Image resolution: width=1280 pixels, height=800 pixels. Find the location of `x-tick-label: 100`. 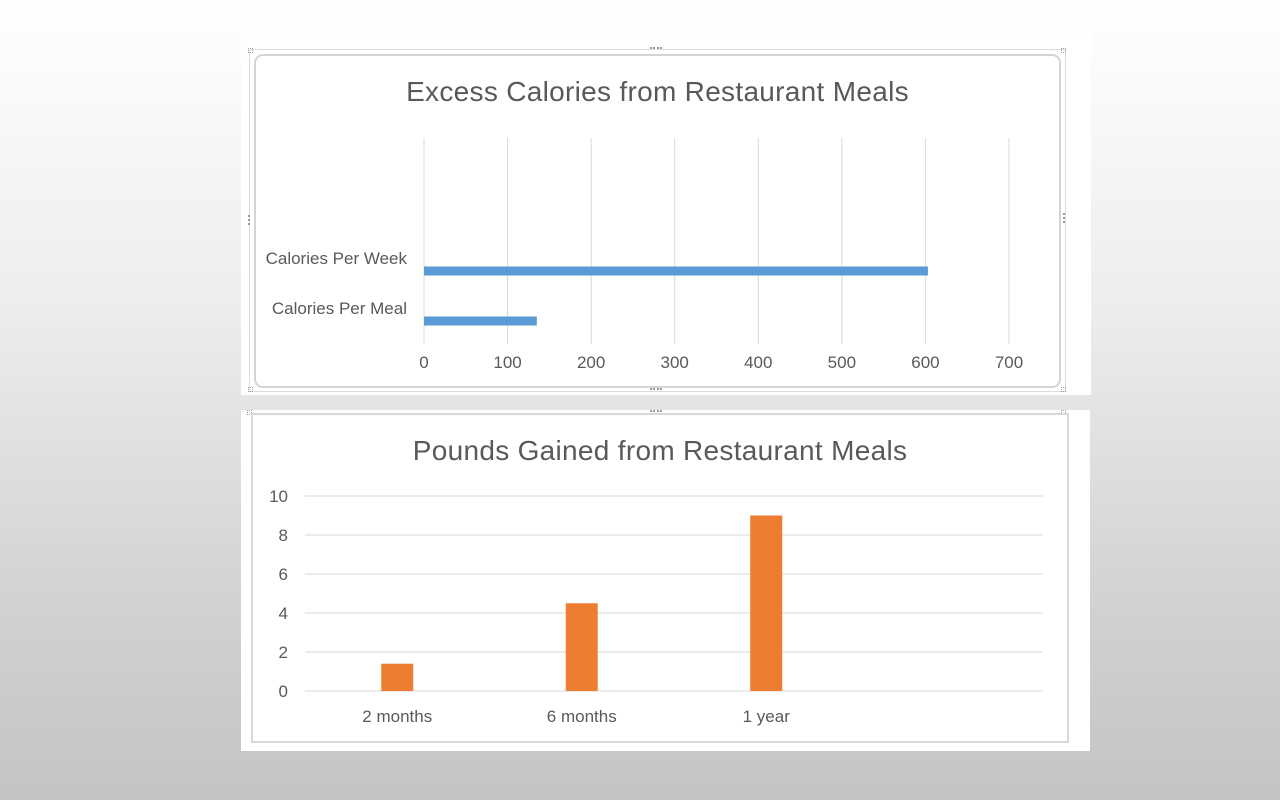

x-tick-label: 100 is located at coordinates (507, 362).